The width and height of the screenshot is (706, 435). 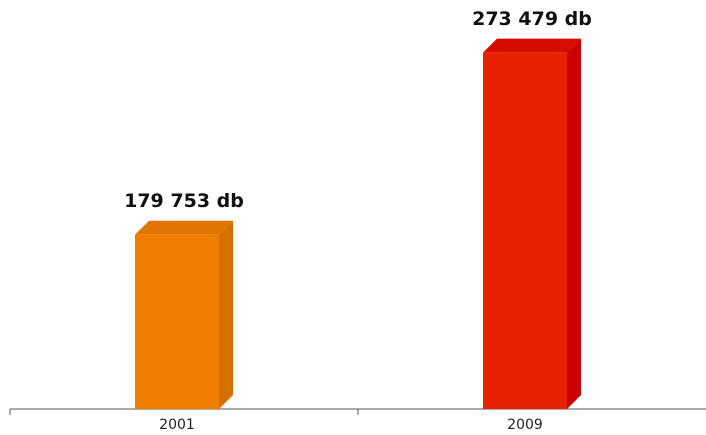 I want to click on x-tick-label: 2009, so click(x=525, y=425).